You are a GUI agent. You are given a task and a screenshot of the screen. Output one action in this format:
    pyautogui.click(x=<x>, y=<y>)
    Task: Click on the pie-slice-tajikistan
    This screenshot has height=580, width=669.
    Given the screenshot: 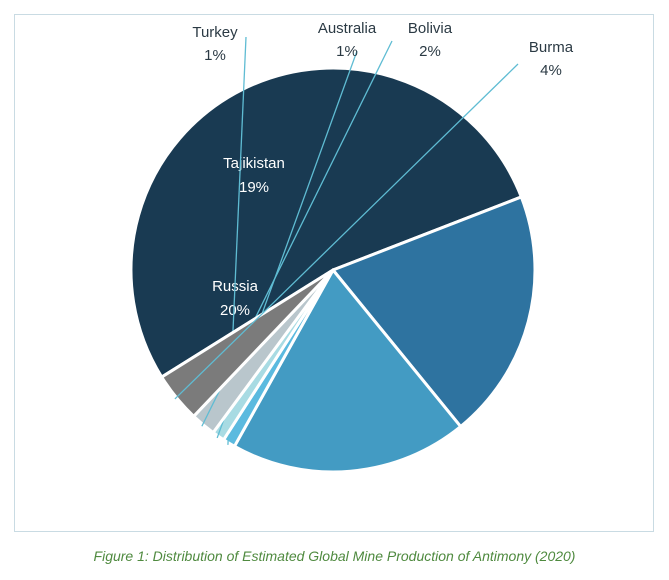 What is the action you would take?
    pyautogui.click(x=347, y=371)
    